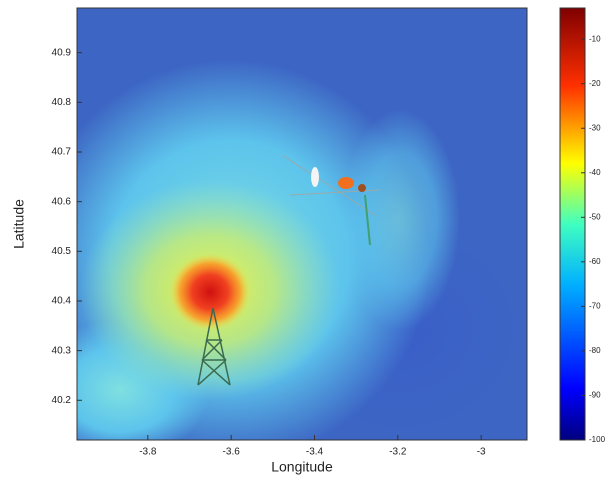  Describe the element at coordinates (595, 127) in the screenshot. I see `colorbar-tick-label: -30` at that location.